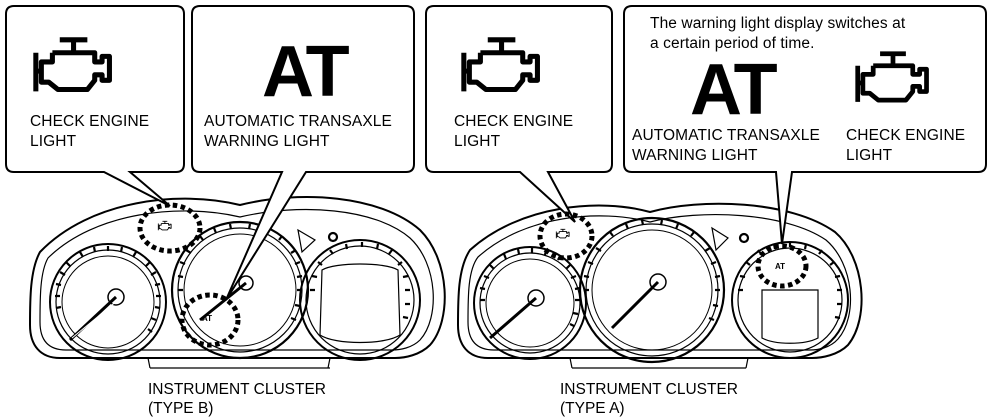 Image resolution: width=991 pixels, height=419 pixels. I want to click on caption-type-b-line1: INSTRUMENT CLUSTER, so click(237, 389).